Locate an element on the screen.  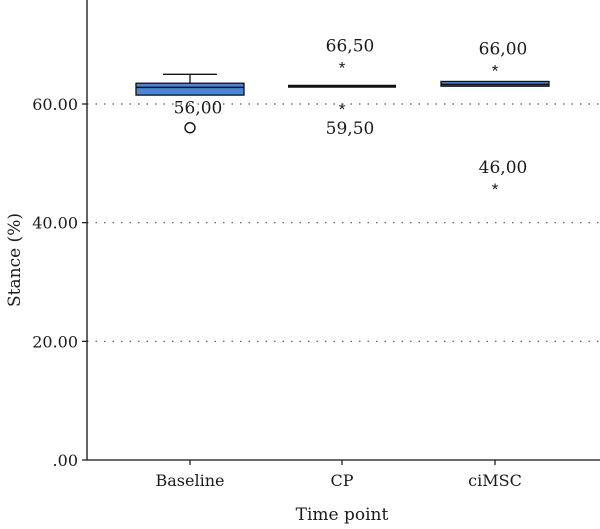
outlier-label: 66,50 is located at coordinates (350, 46).